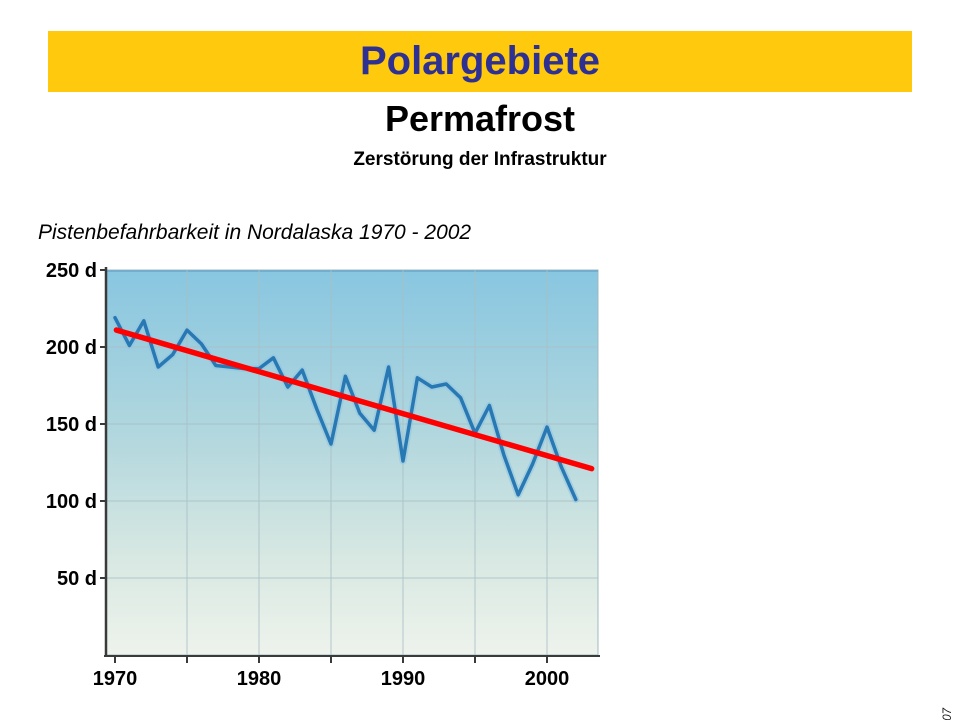  Describe the element at coordinates (71, 271) in the screenshot. I see `y-tick-label: 250 d` at that location.